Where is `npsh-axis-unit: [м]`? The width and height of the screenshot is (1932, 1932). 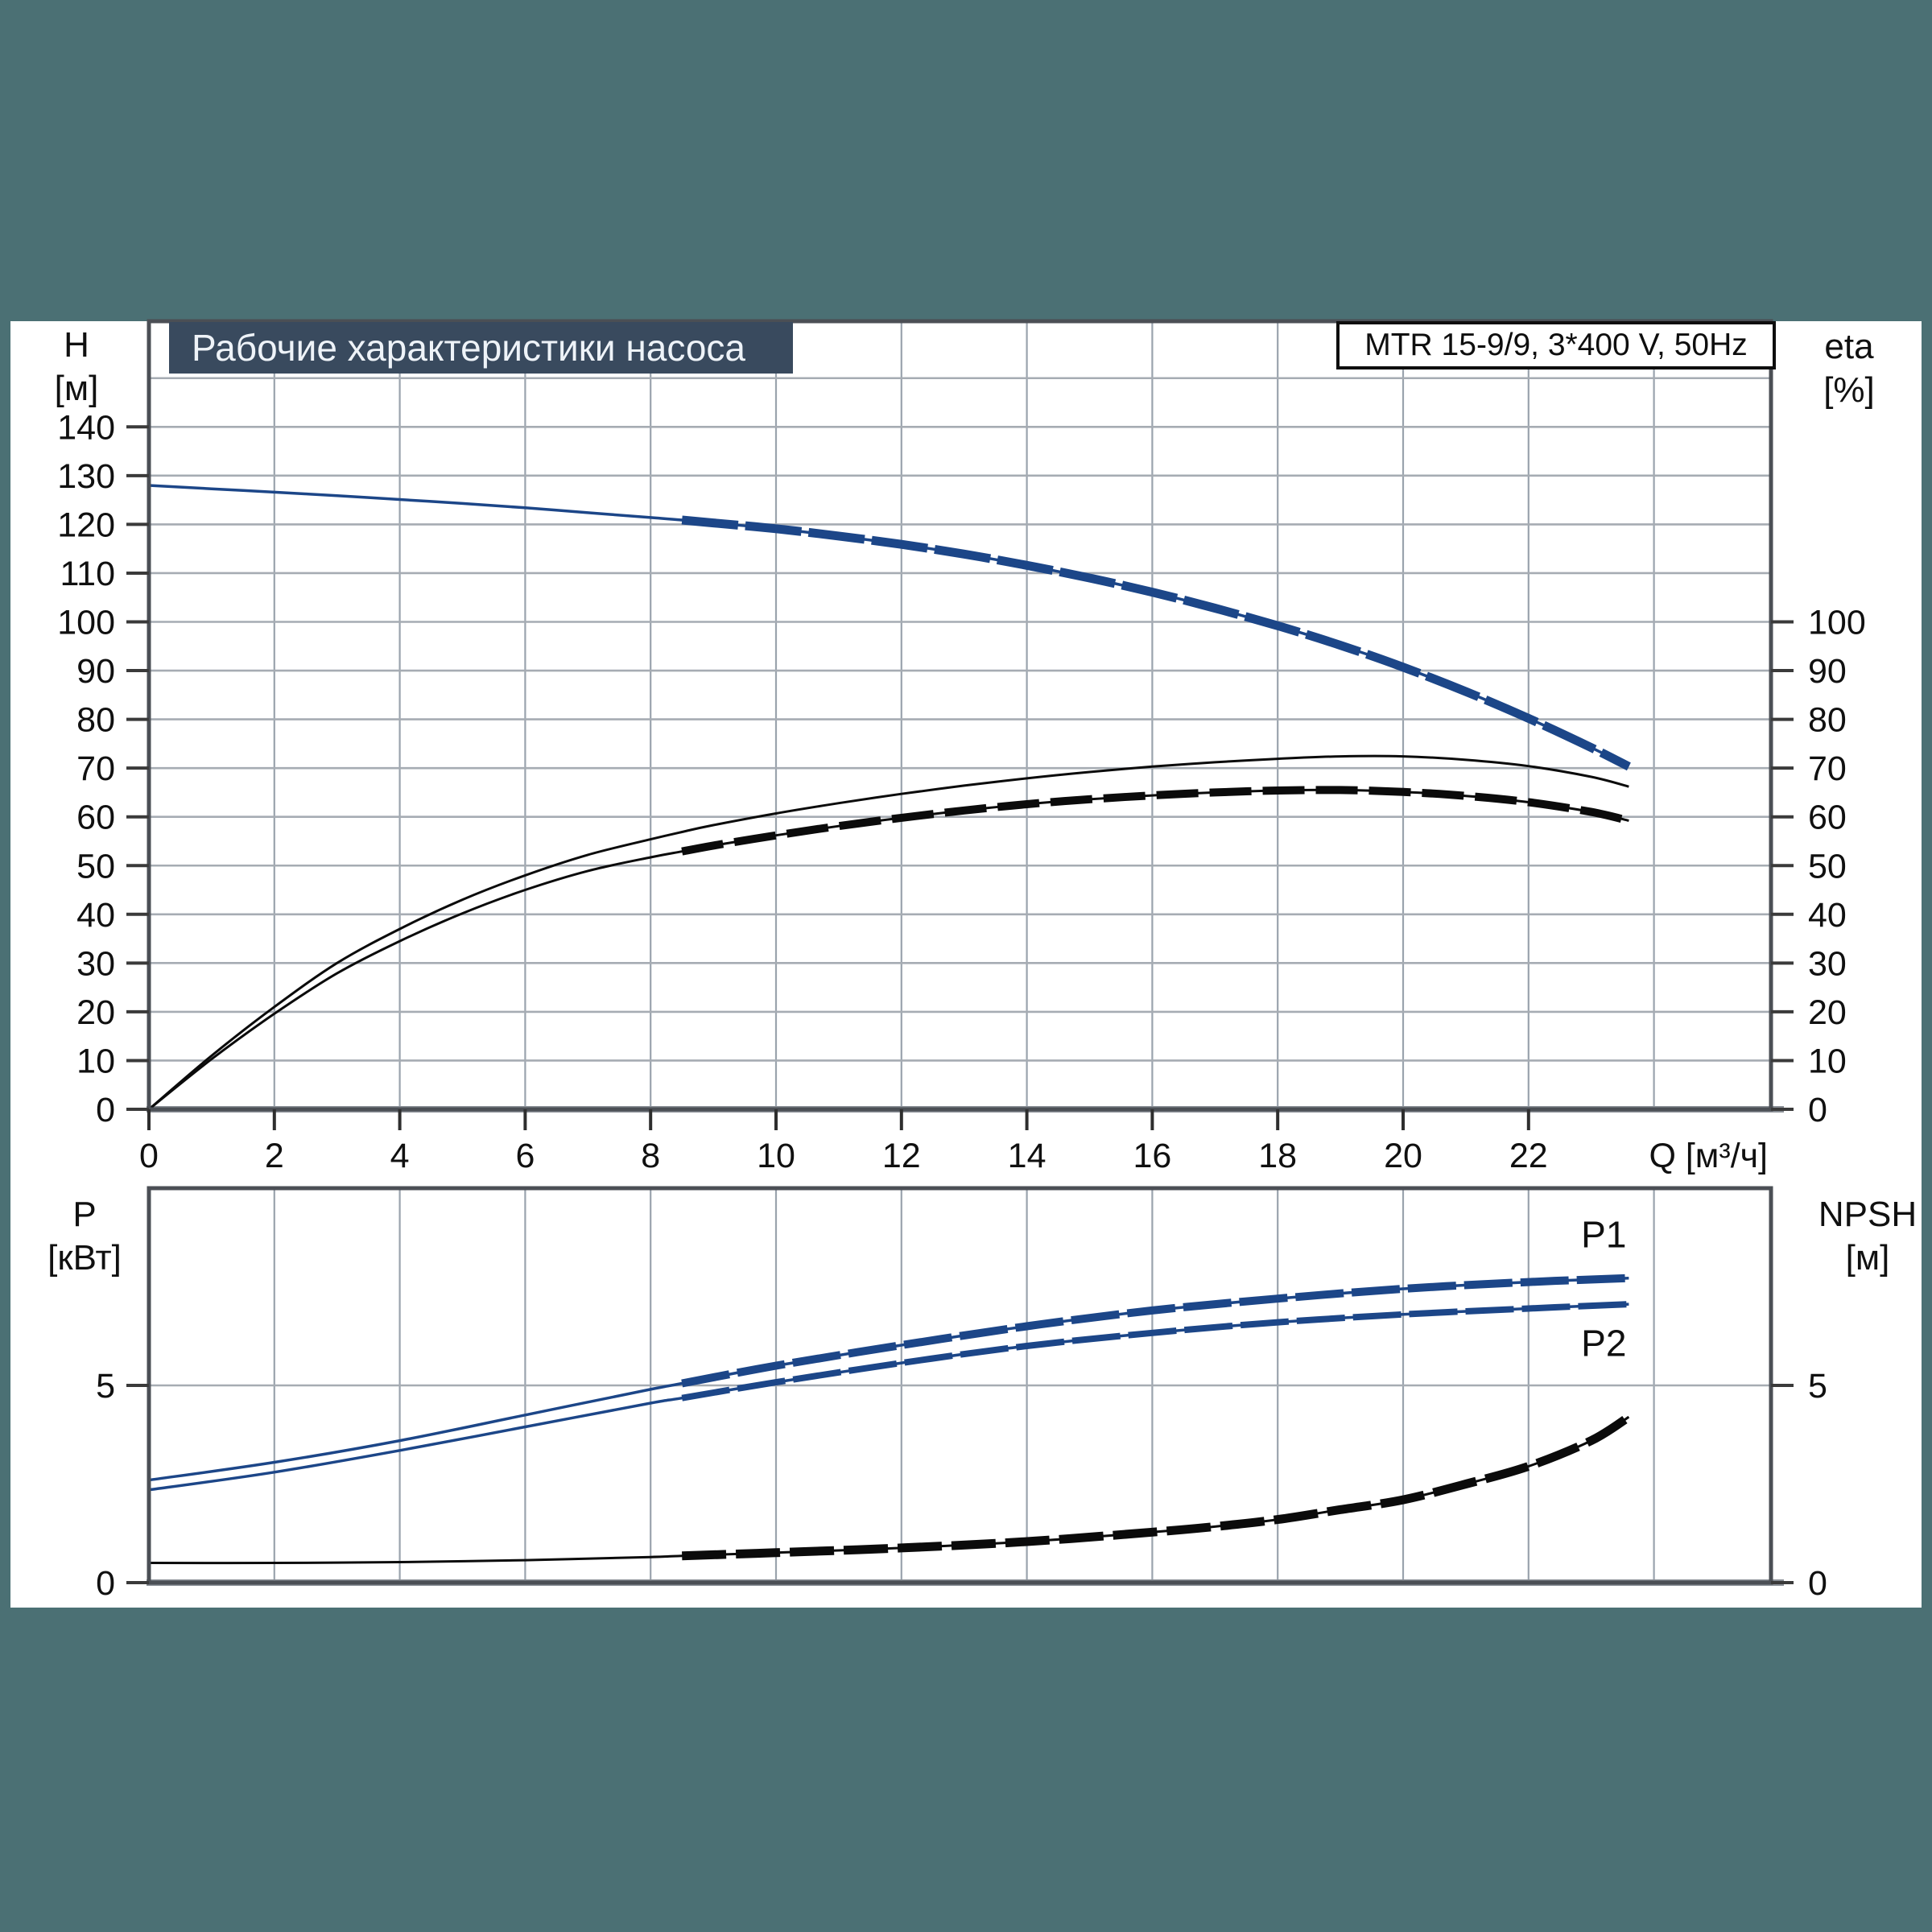 npsh-axis-unit: [м] is located at coordinates (1867, 1258).